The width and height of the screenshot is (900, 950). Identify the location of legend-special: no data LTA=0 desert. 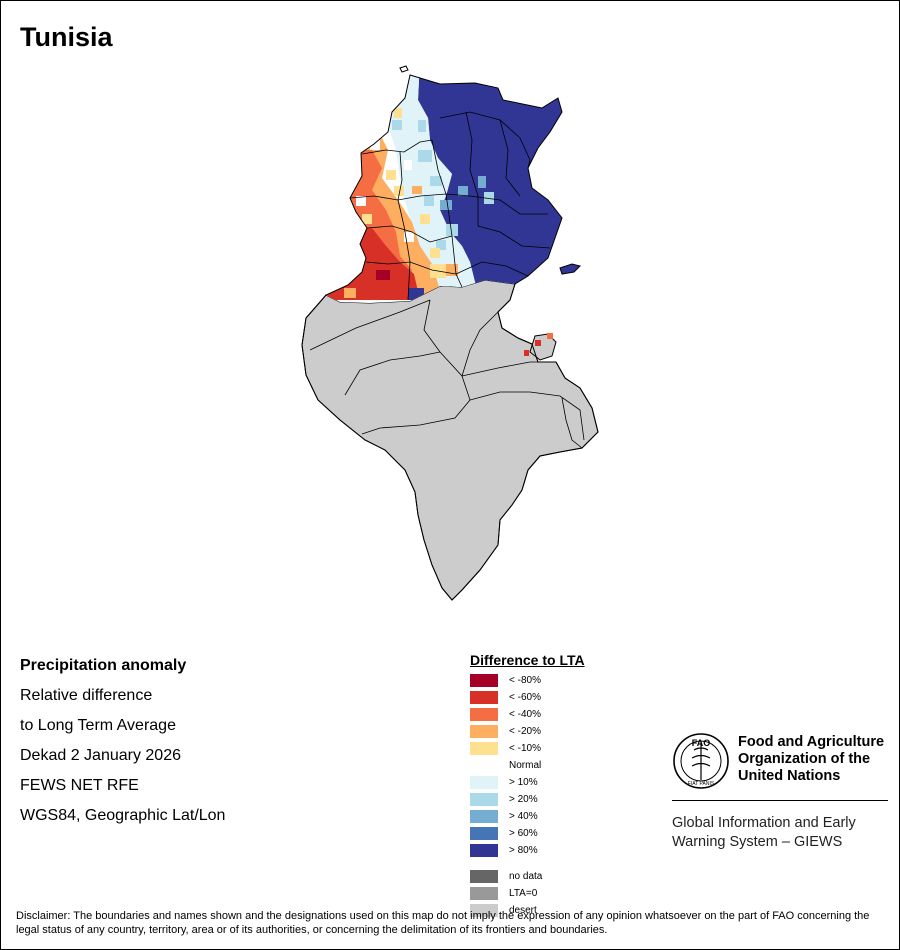
(527, 893).